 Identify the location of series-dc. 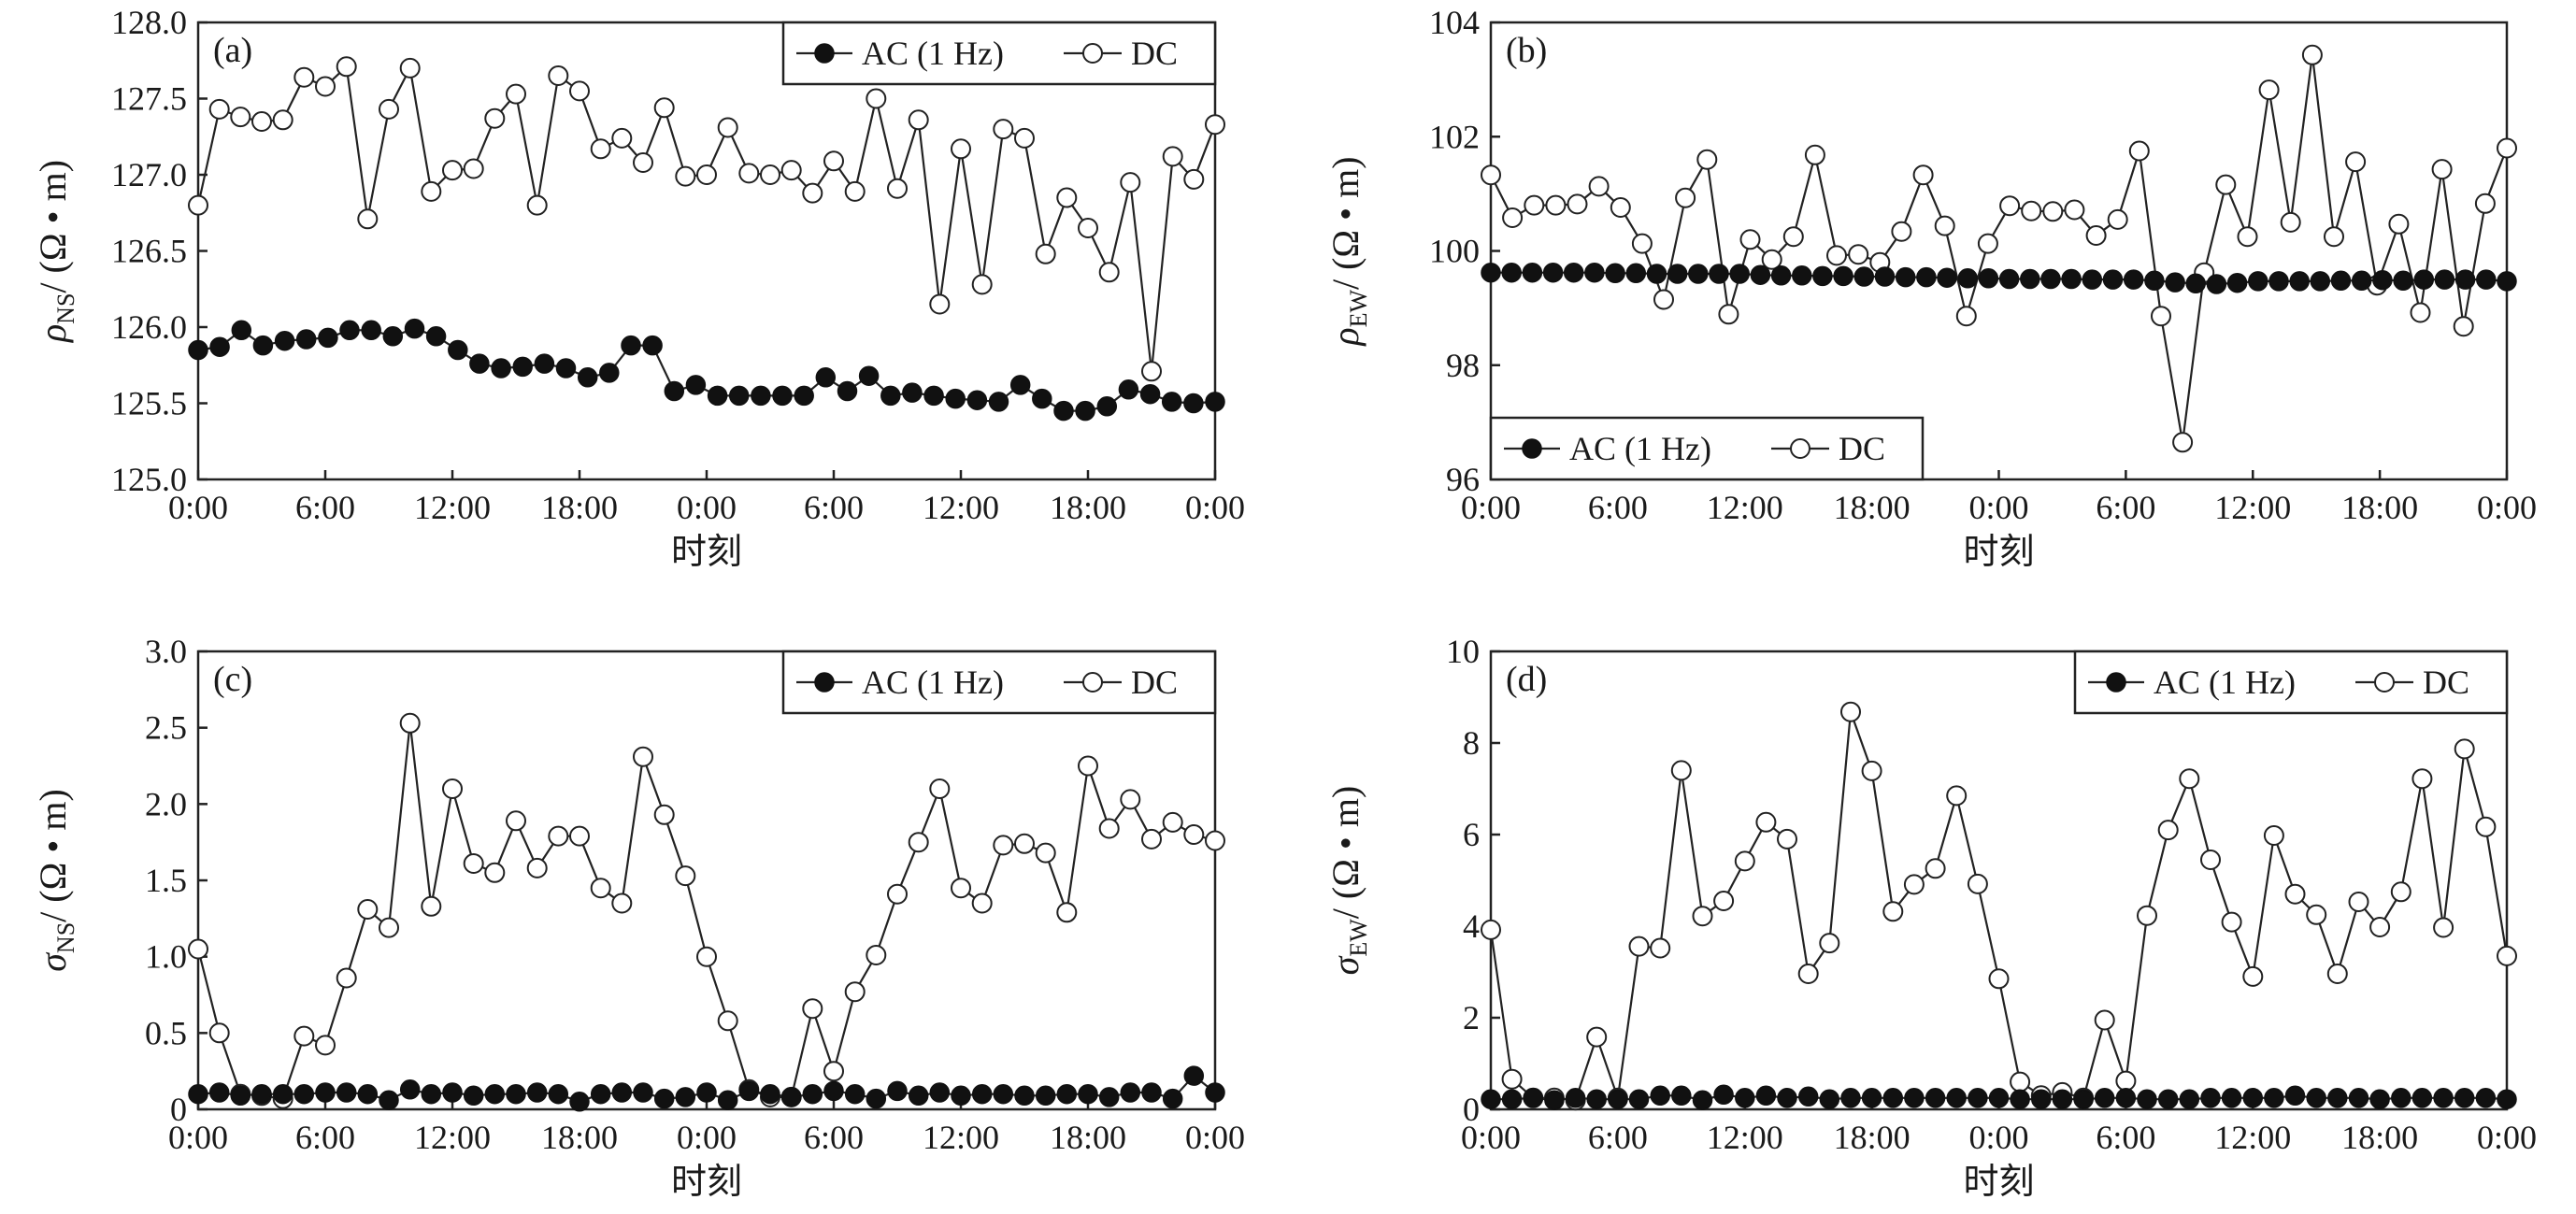
(1999, 906).